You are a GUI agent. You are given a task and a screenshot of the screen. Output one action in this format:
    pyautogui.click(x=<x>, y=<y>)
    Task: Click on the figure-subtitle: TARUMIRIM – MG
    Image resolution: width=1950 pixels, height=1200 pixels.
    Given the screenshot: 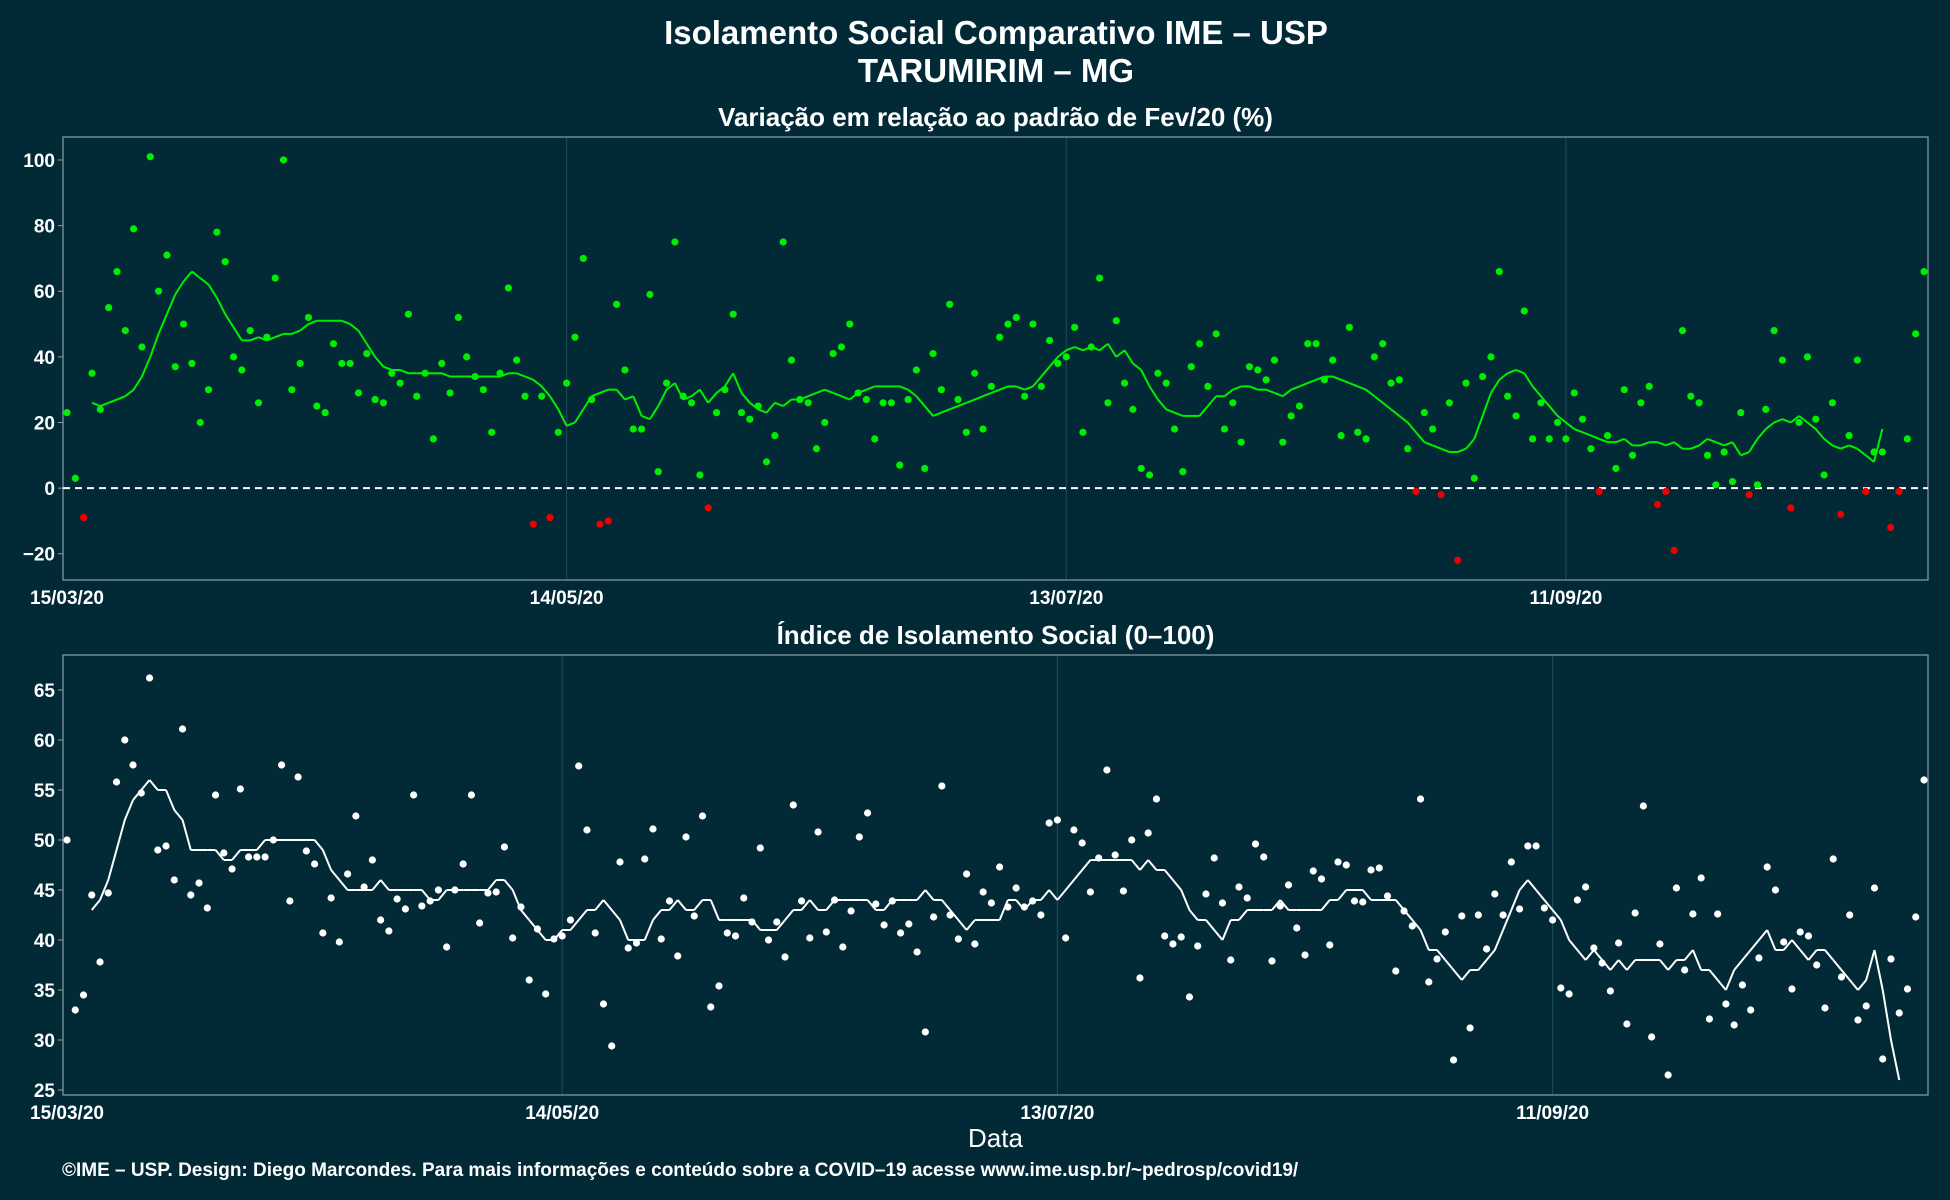 What is the action you would take?
    pyautogui.click(x=996, y=70)
    